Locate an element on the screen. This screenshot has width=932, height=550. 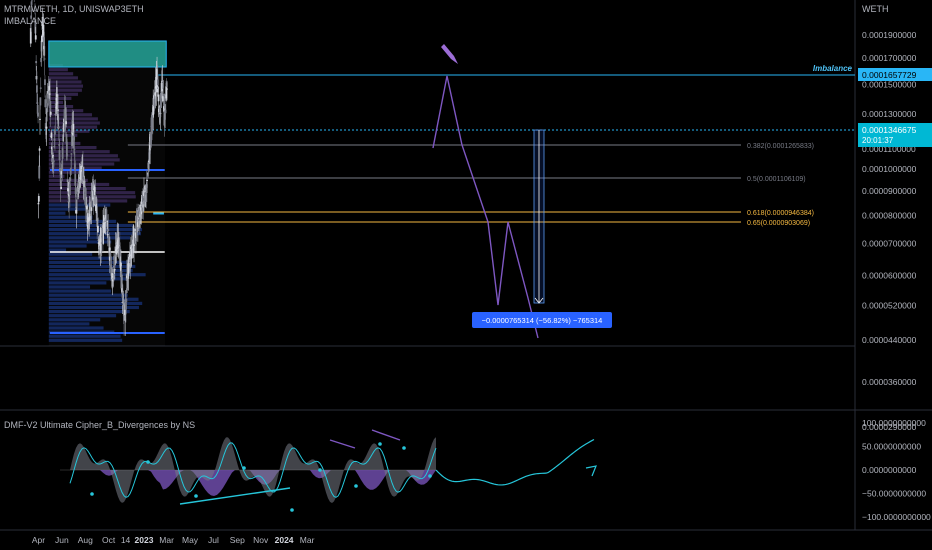
osc-money-flow-area is located at coordinates (253, 483).